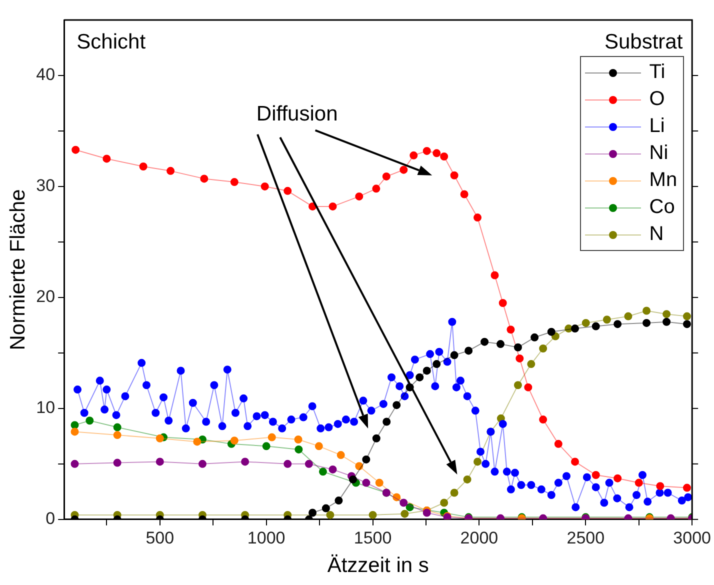  Describe the element at coordinates (656, 234) in the screenshot. I see `legend-label: N` at that location.